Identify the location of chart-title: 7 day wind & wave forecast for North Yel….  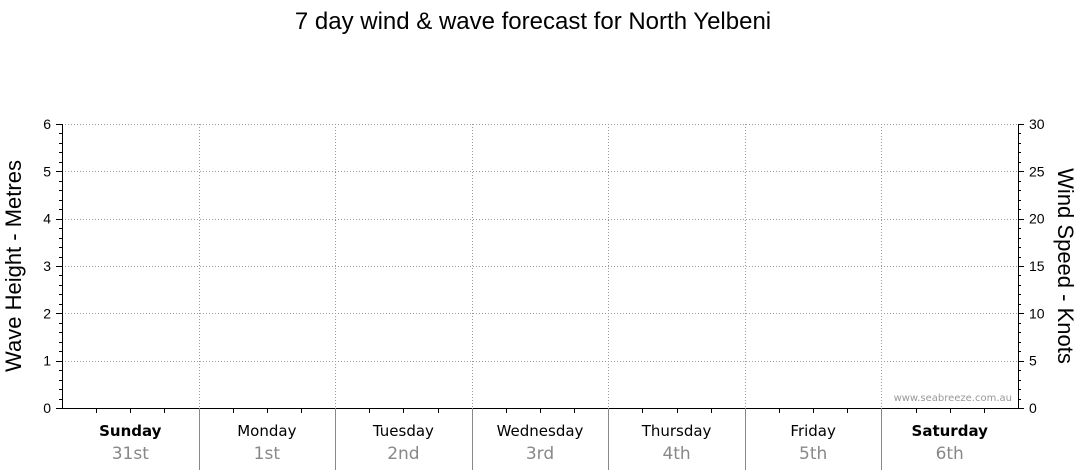
(533, 21).